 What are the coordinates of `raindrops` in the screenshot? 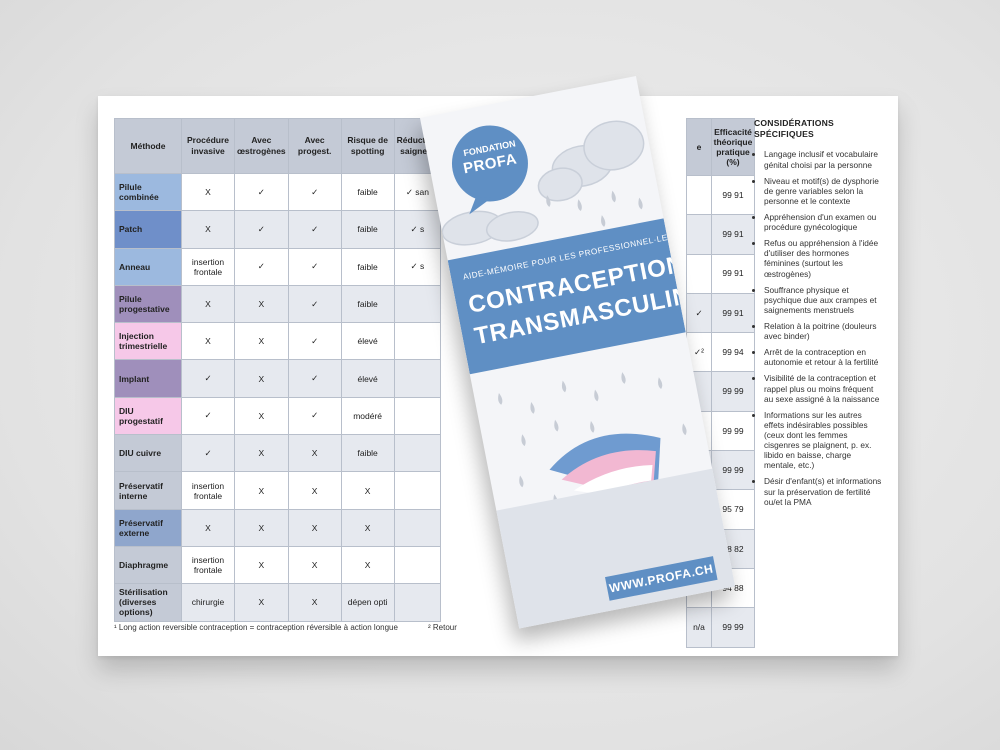 It's located at (592, 376).